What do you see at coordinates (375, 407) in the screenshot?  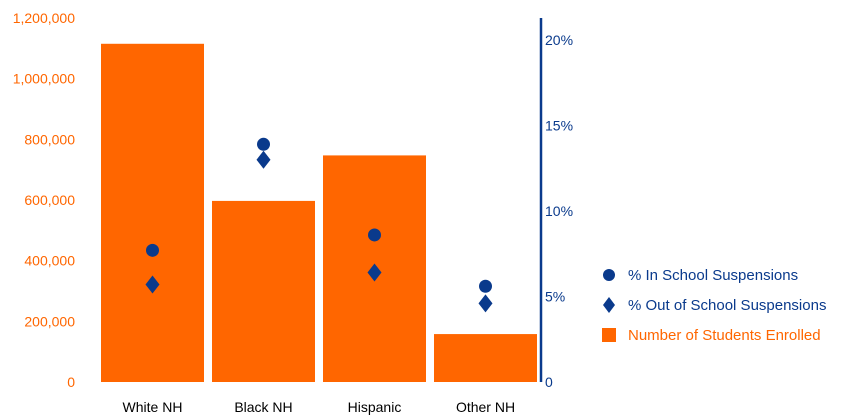 I see `category-label: Hispanic` at bounding box center [375, 407].